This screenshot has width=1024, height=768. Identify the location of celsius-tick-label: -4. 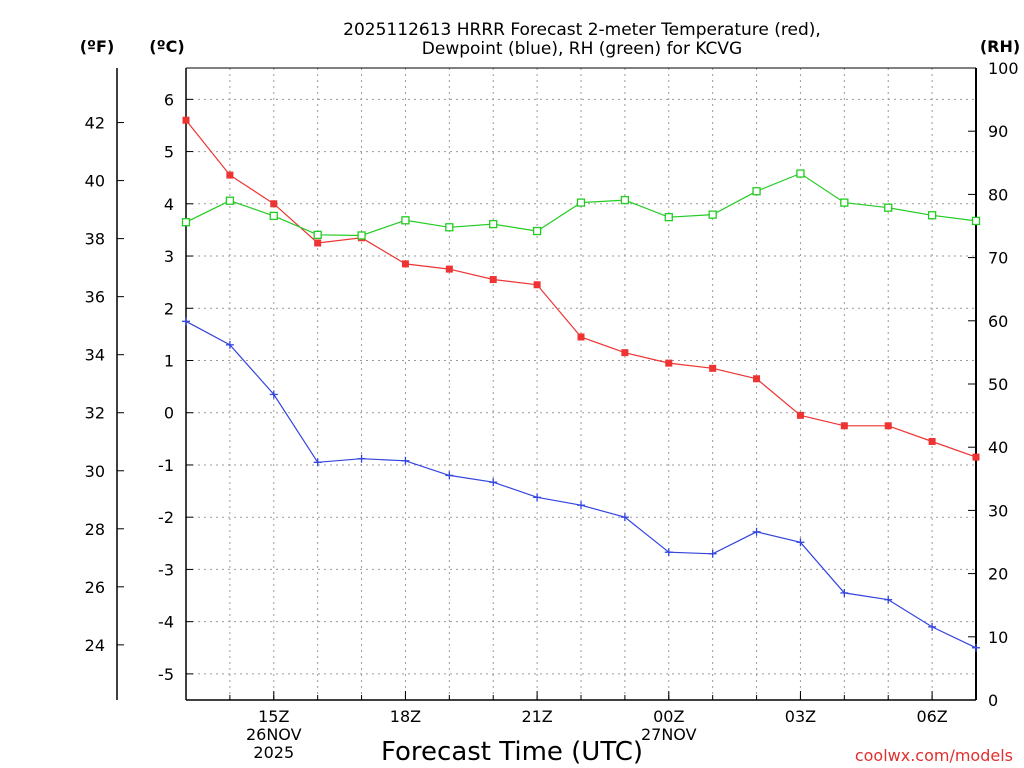
(166, 622).